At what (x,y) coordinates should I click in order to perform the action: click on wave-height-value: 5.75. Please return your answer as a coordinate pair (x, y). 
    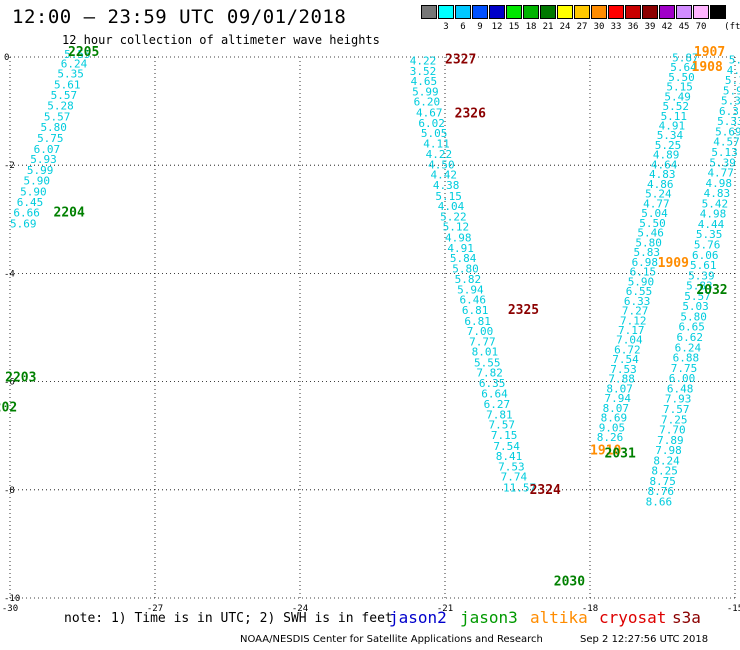
    Looking at the image, I should click on (50, 138).